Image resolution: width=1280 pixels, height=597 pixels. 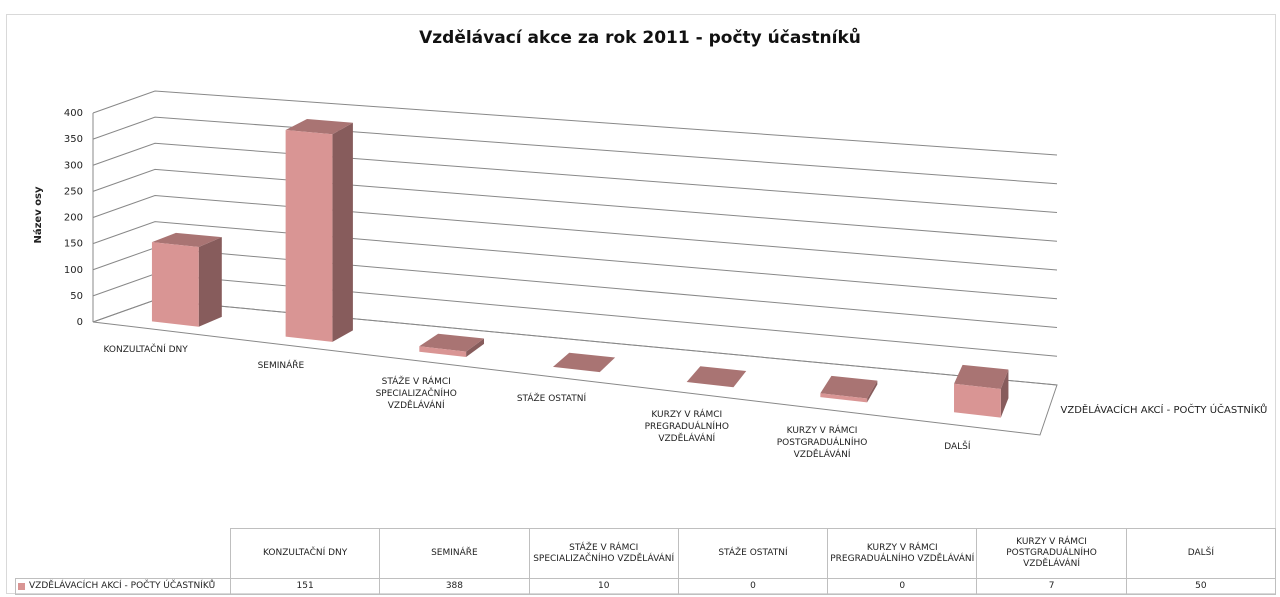 What do you see at coordinates (80, 322) in the screenshot?
I see `y-tick-label: 0` at bounding box center [80, 322].